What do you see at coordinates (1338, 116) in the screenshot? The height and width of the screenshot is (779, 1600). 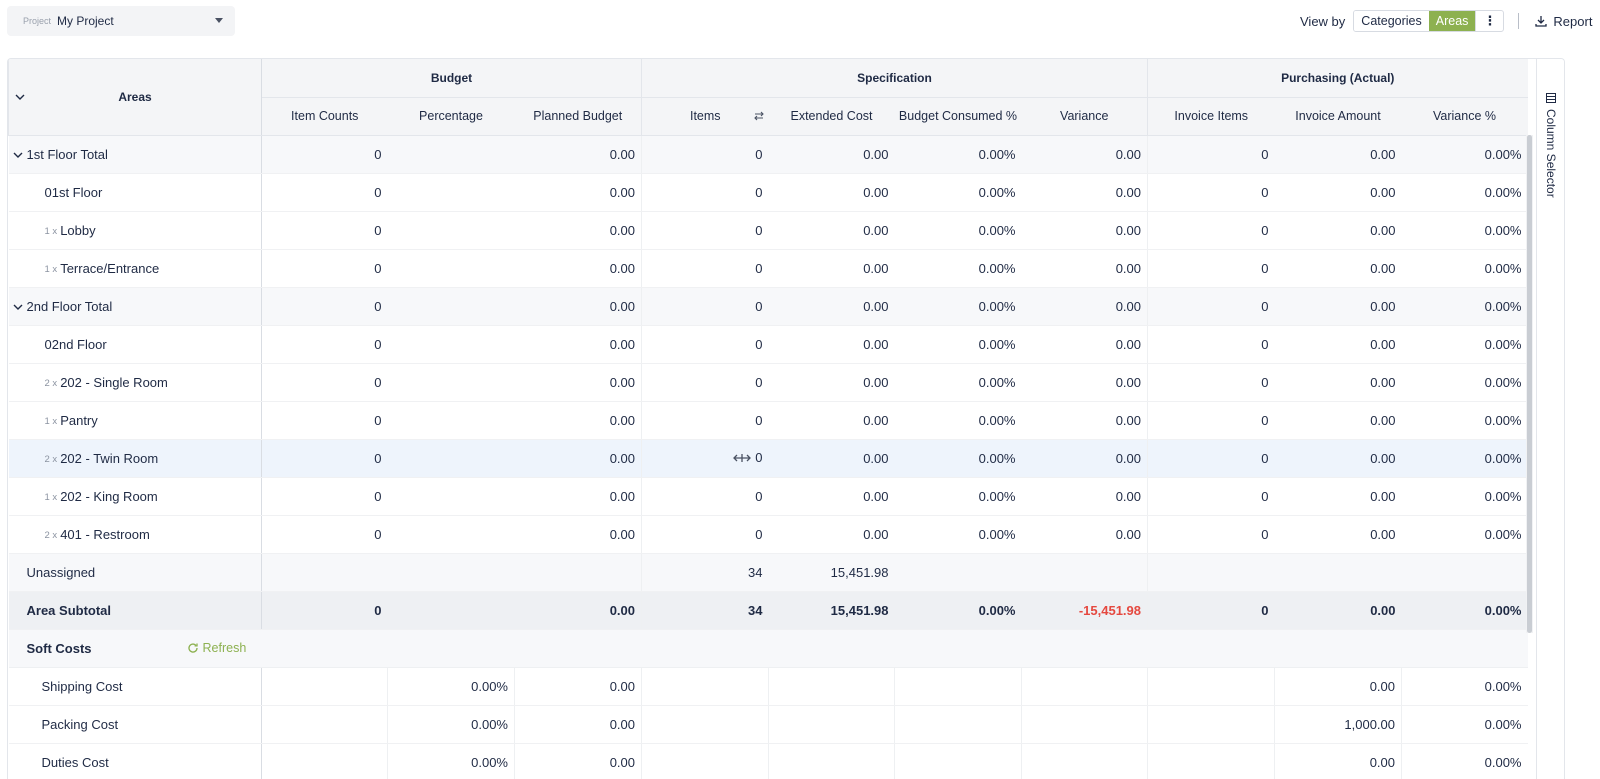 I see `col-invoice-amount: Invoice Amount` at bounding box center [1338, 116].